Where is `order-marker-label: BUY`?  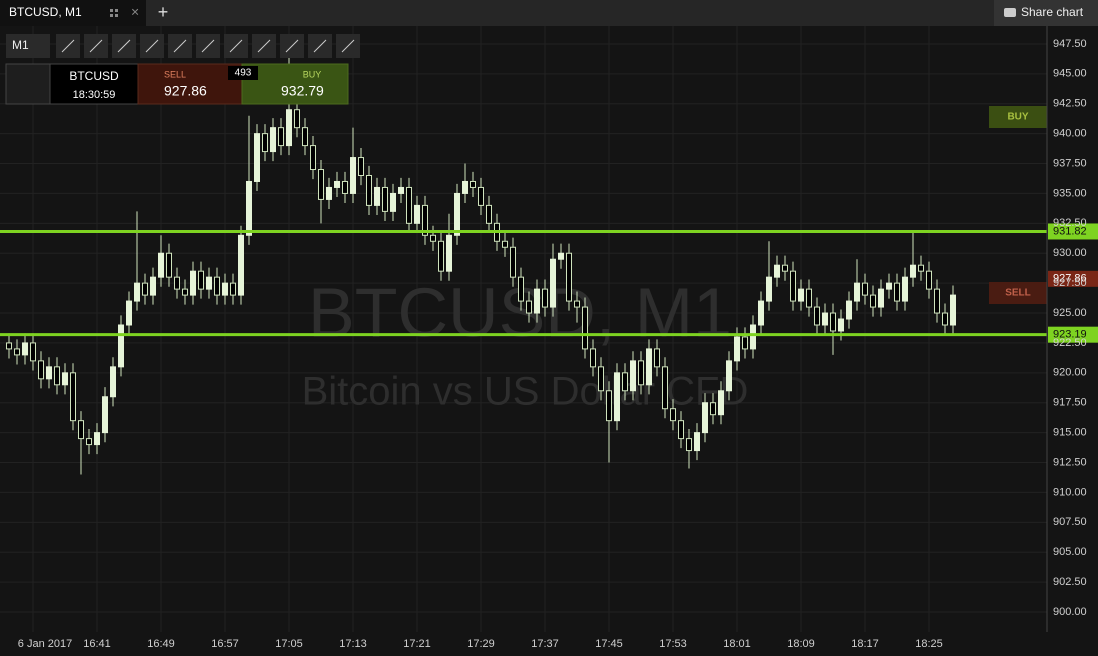
order-marker-label: BUY is located at coordinates (1017, 117).